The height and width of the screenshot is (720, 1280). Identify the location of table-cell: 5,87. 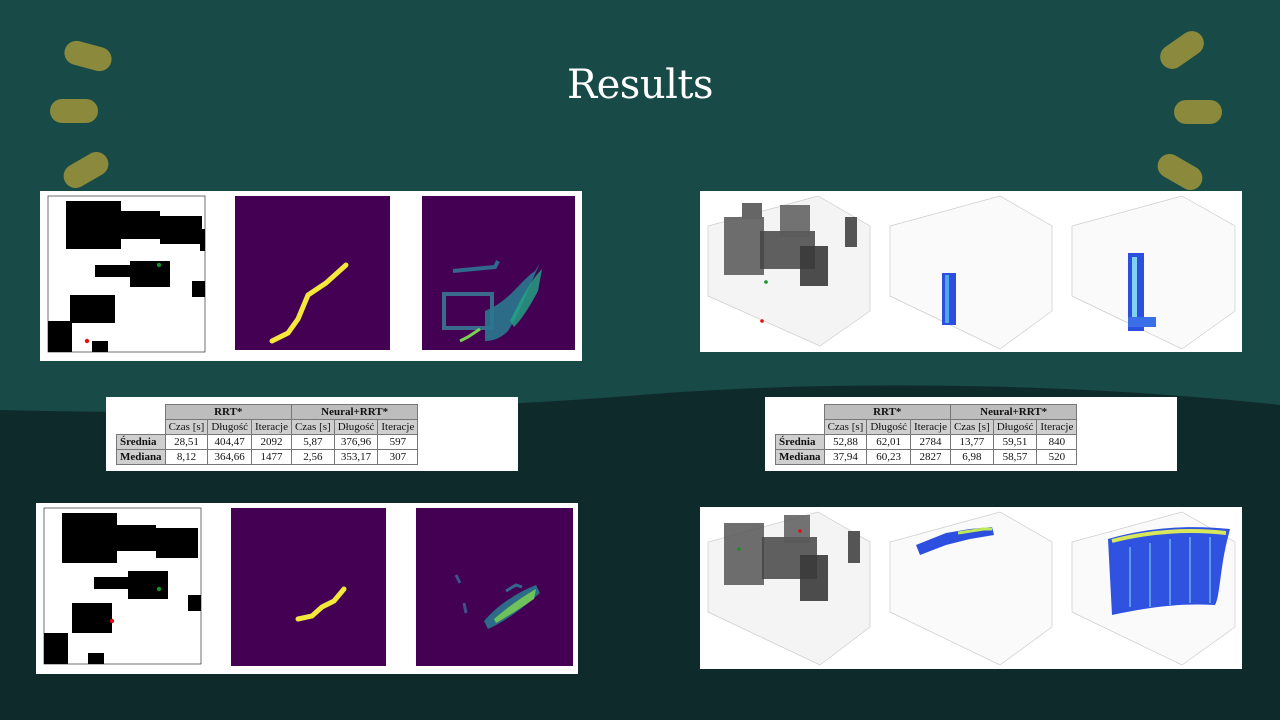
(312, 442).